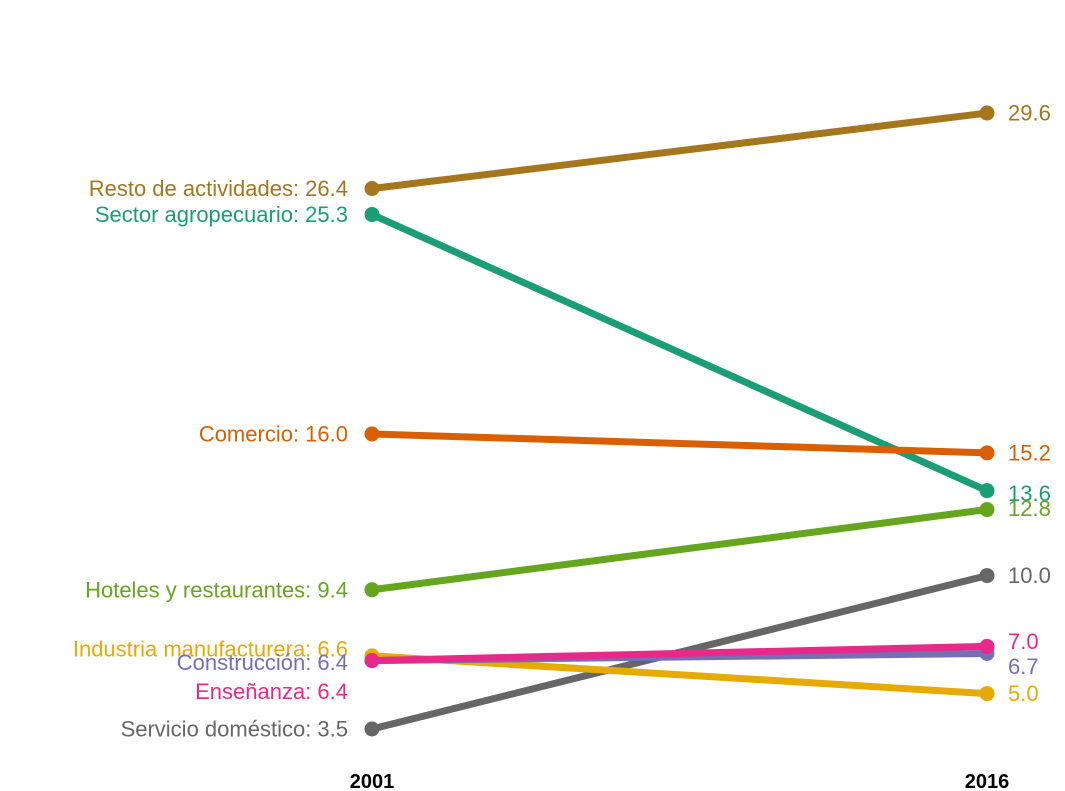  What do you see at coordinates (216, 589) in the screenshot?
I see `start-value-label: Hoteles y restaurantes: 9.4` at bounding box center [216, 589].